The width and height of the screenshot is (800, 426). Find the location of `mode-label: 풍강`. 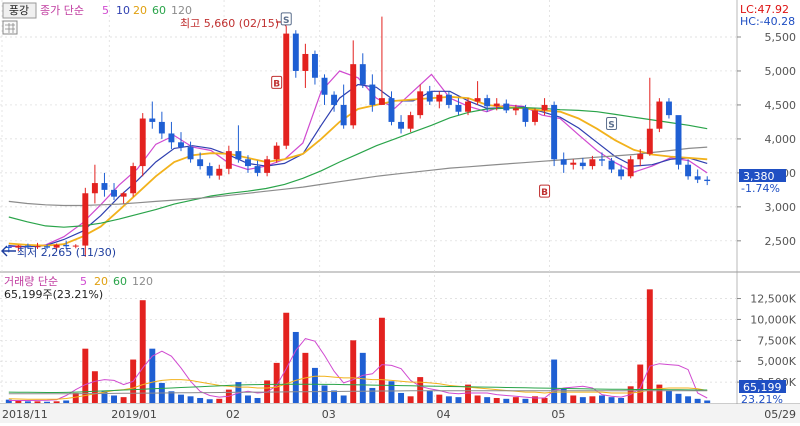

mode-label: 풍강 is located at coordinates (19, 10).